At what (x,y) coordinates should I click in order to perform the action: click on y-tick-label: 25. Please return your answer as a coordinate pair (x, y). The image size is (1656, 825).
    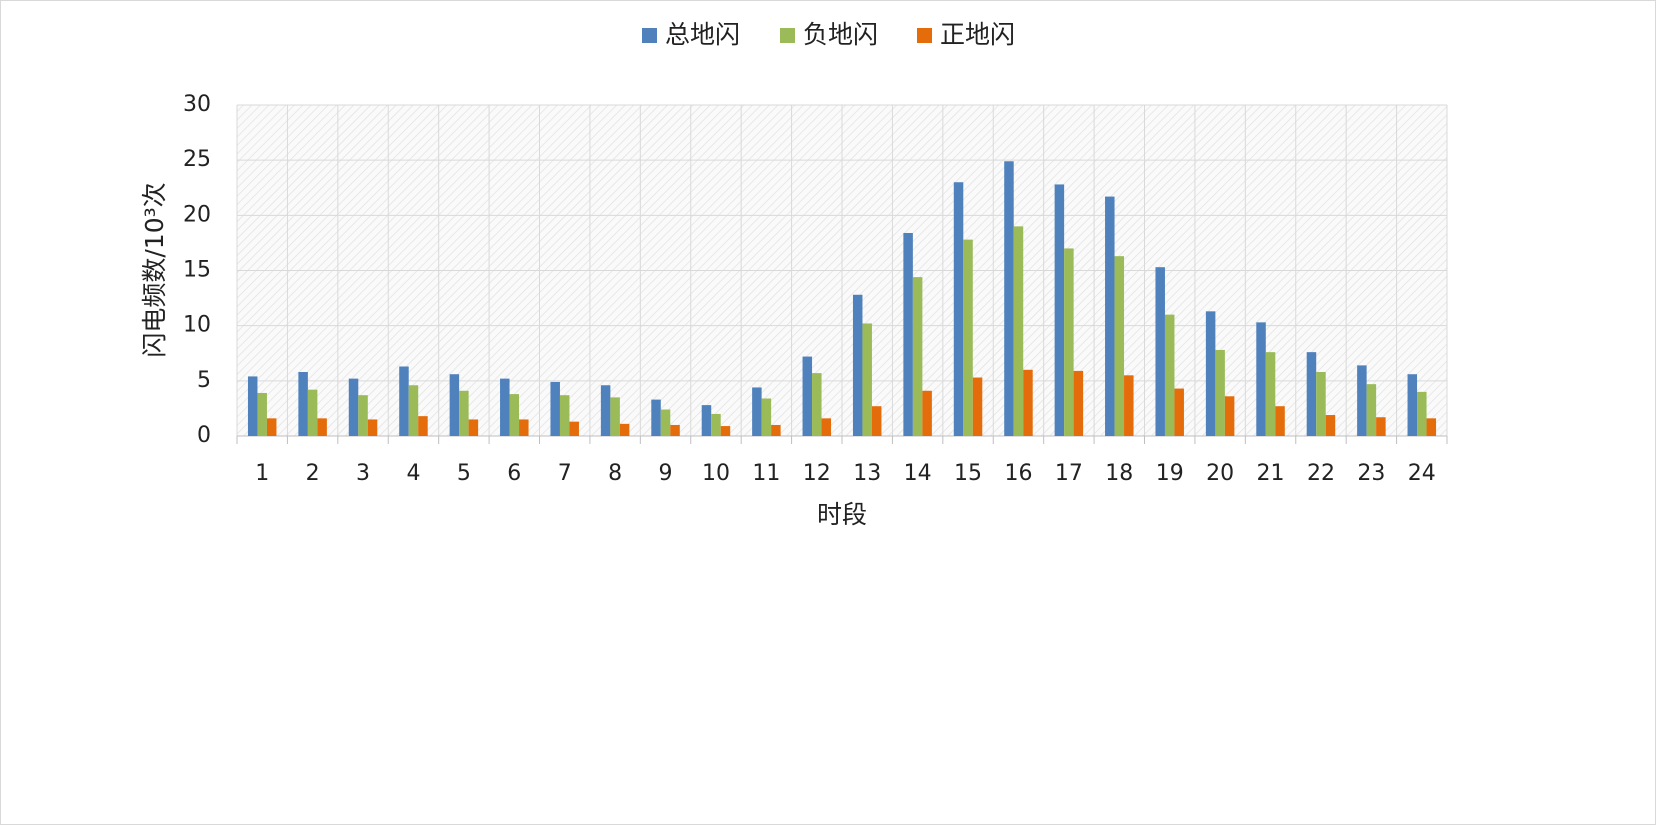
    Looking at the image, I should click on (197, 159).